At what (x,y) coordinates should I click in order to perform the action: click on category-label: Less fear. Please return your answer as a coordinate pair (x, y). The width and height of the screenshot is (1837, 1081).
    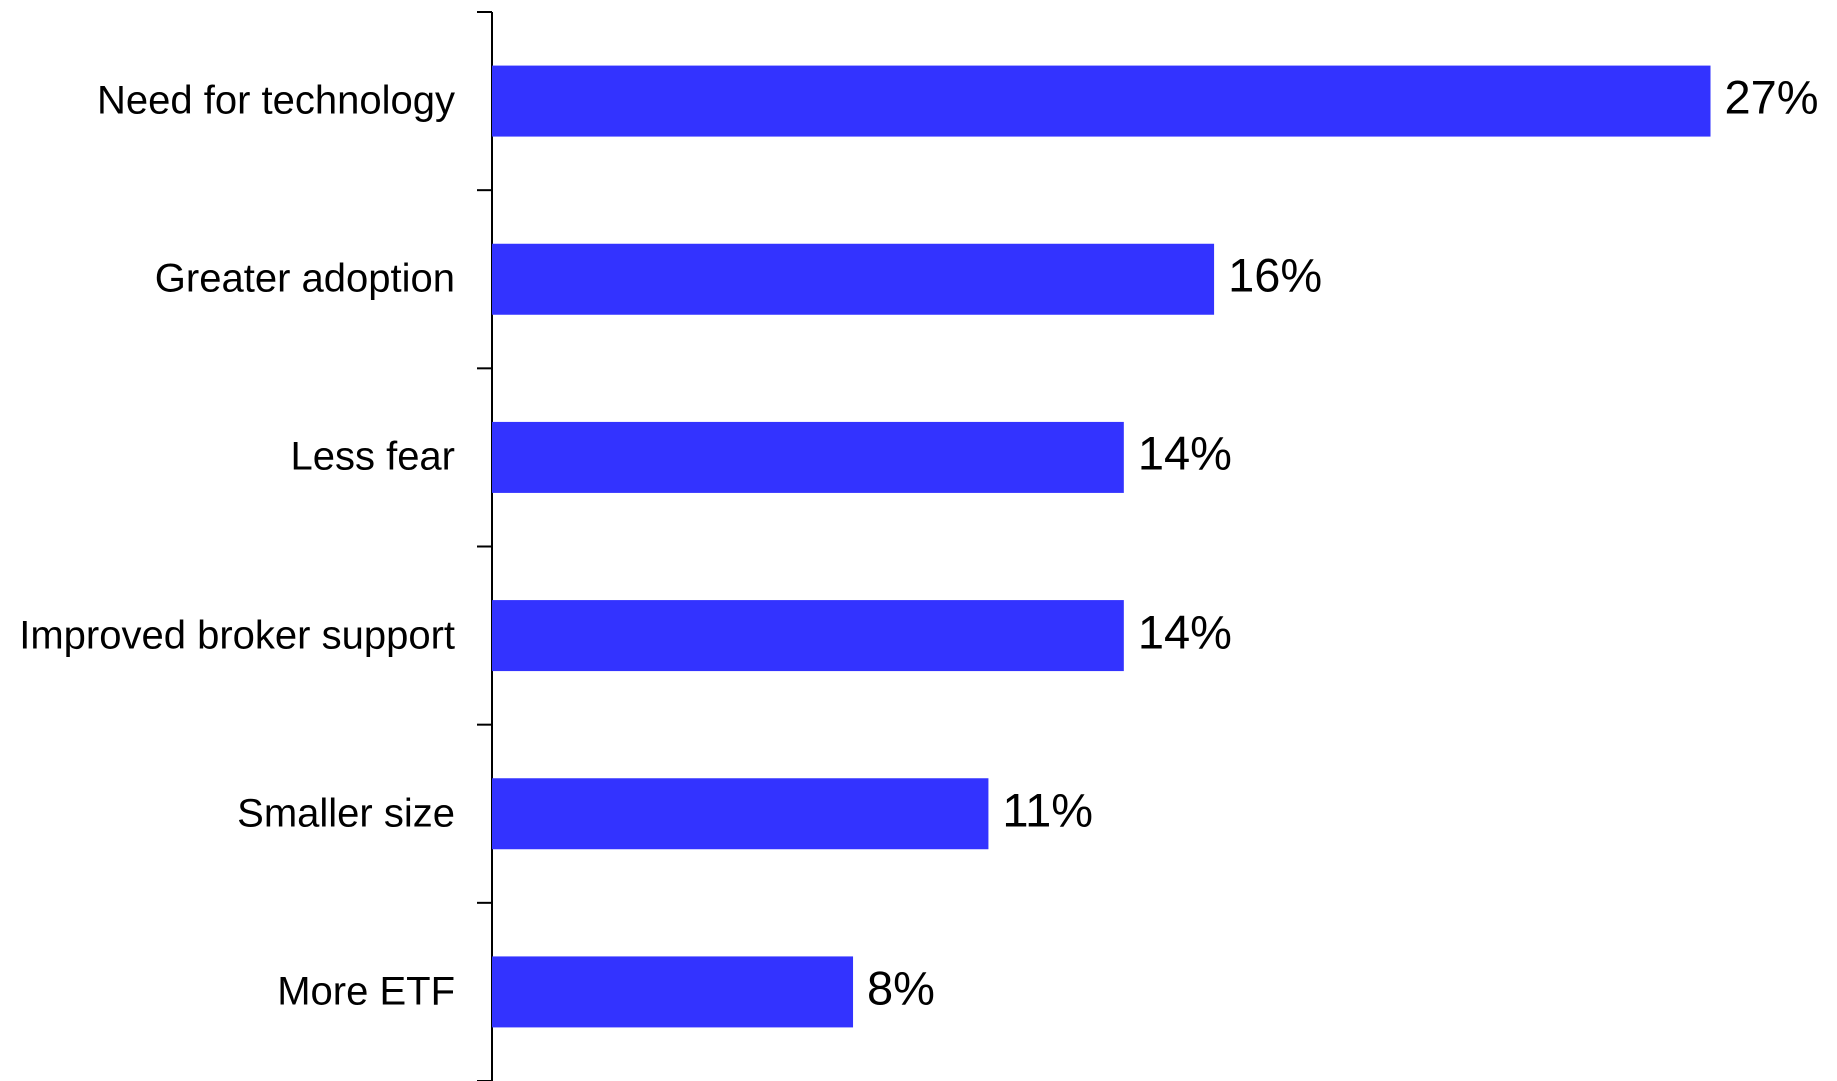
    Looking at the image, I should click on (372, 456).